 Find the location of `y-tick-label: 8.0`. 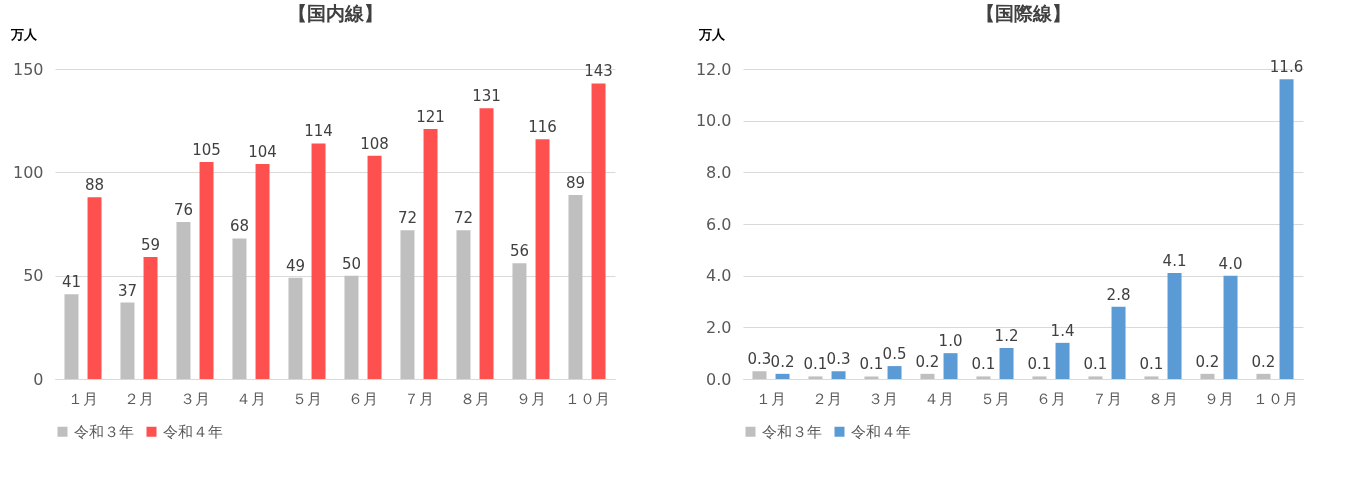

y-tick-label: 8.0 is located at coordinates (719, 172).